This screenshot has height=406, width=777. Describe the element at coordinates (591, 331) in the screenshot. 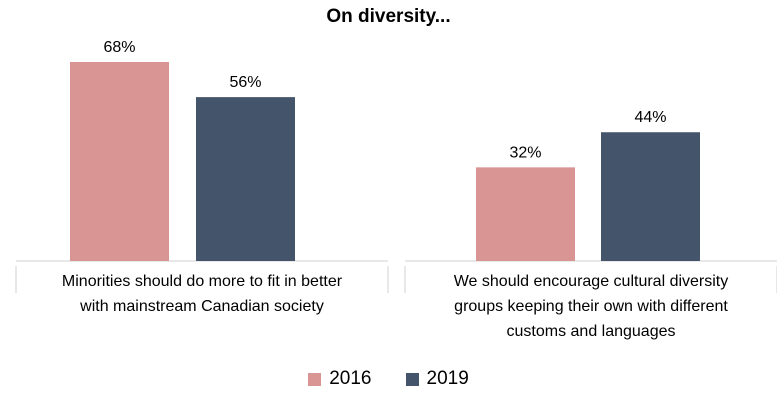

I see `category-label-right-line3: customs and languages` at that location.